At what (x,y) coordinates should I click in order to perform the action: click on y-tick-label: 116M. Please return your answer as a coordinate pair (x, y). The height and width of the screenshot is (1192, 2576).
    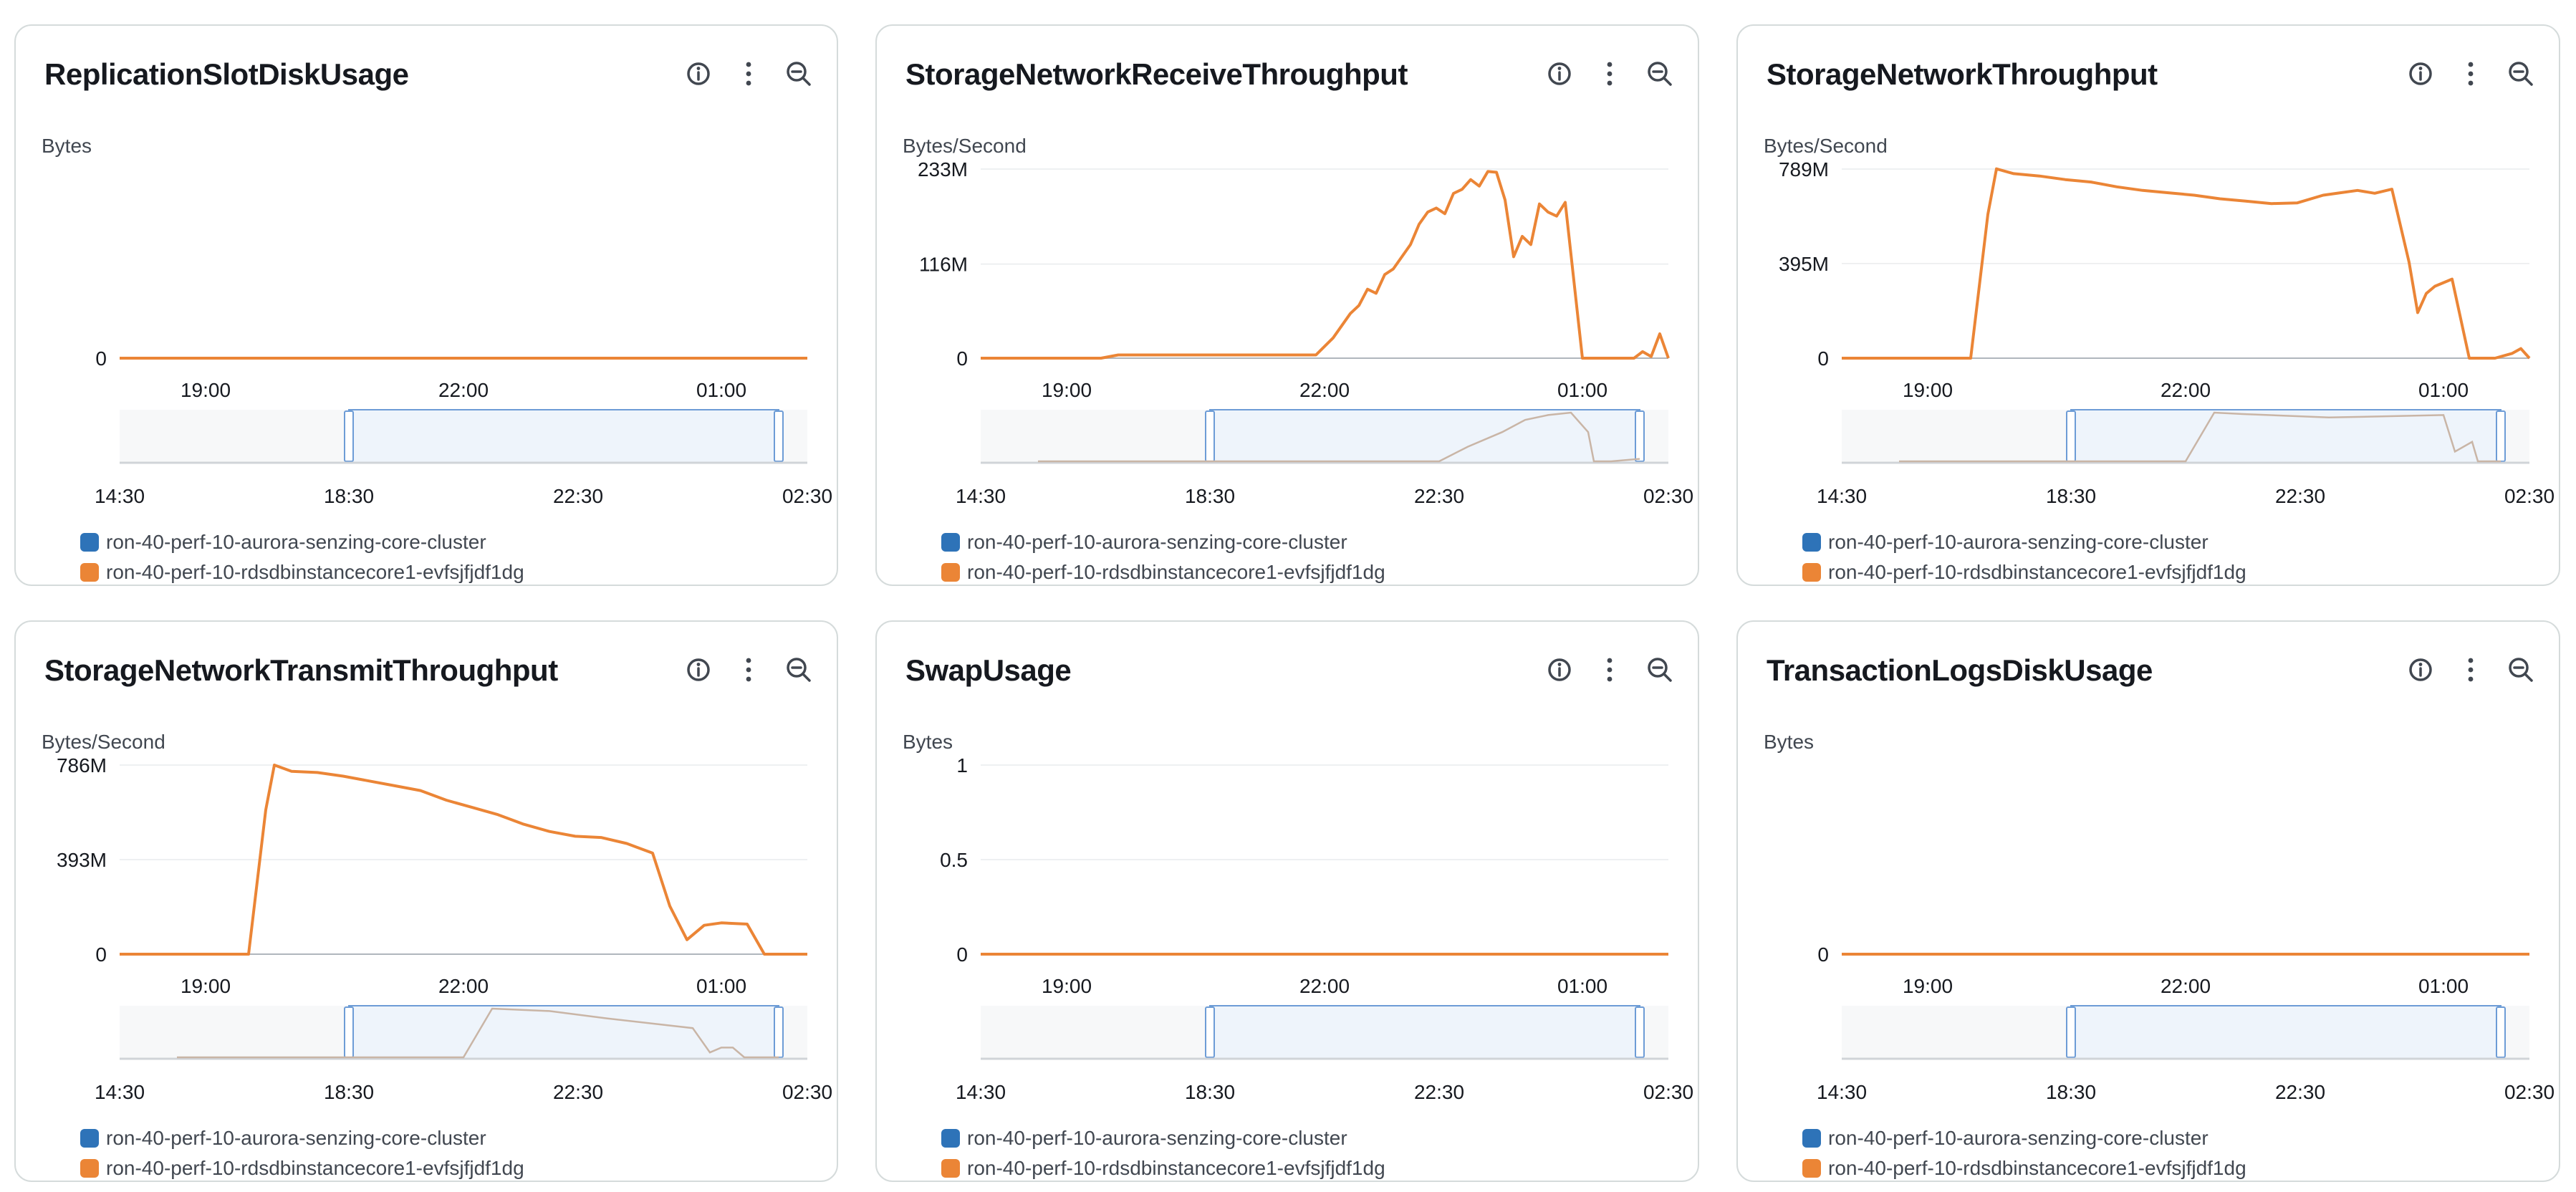
    Looking at the image, I should click on (944, 265).